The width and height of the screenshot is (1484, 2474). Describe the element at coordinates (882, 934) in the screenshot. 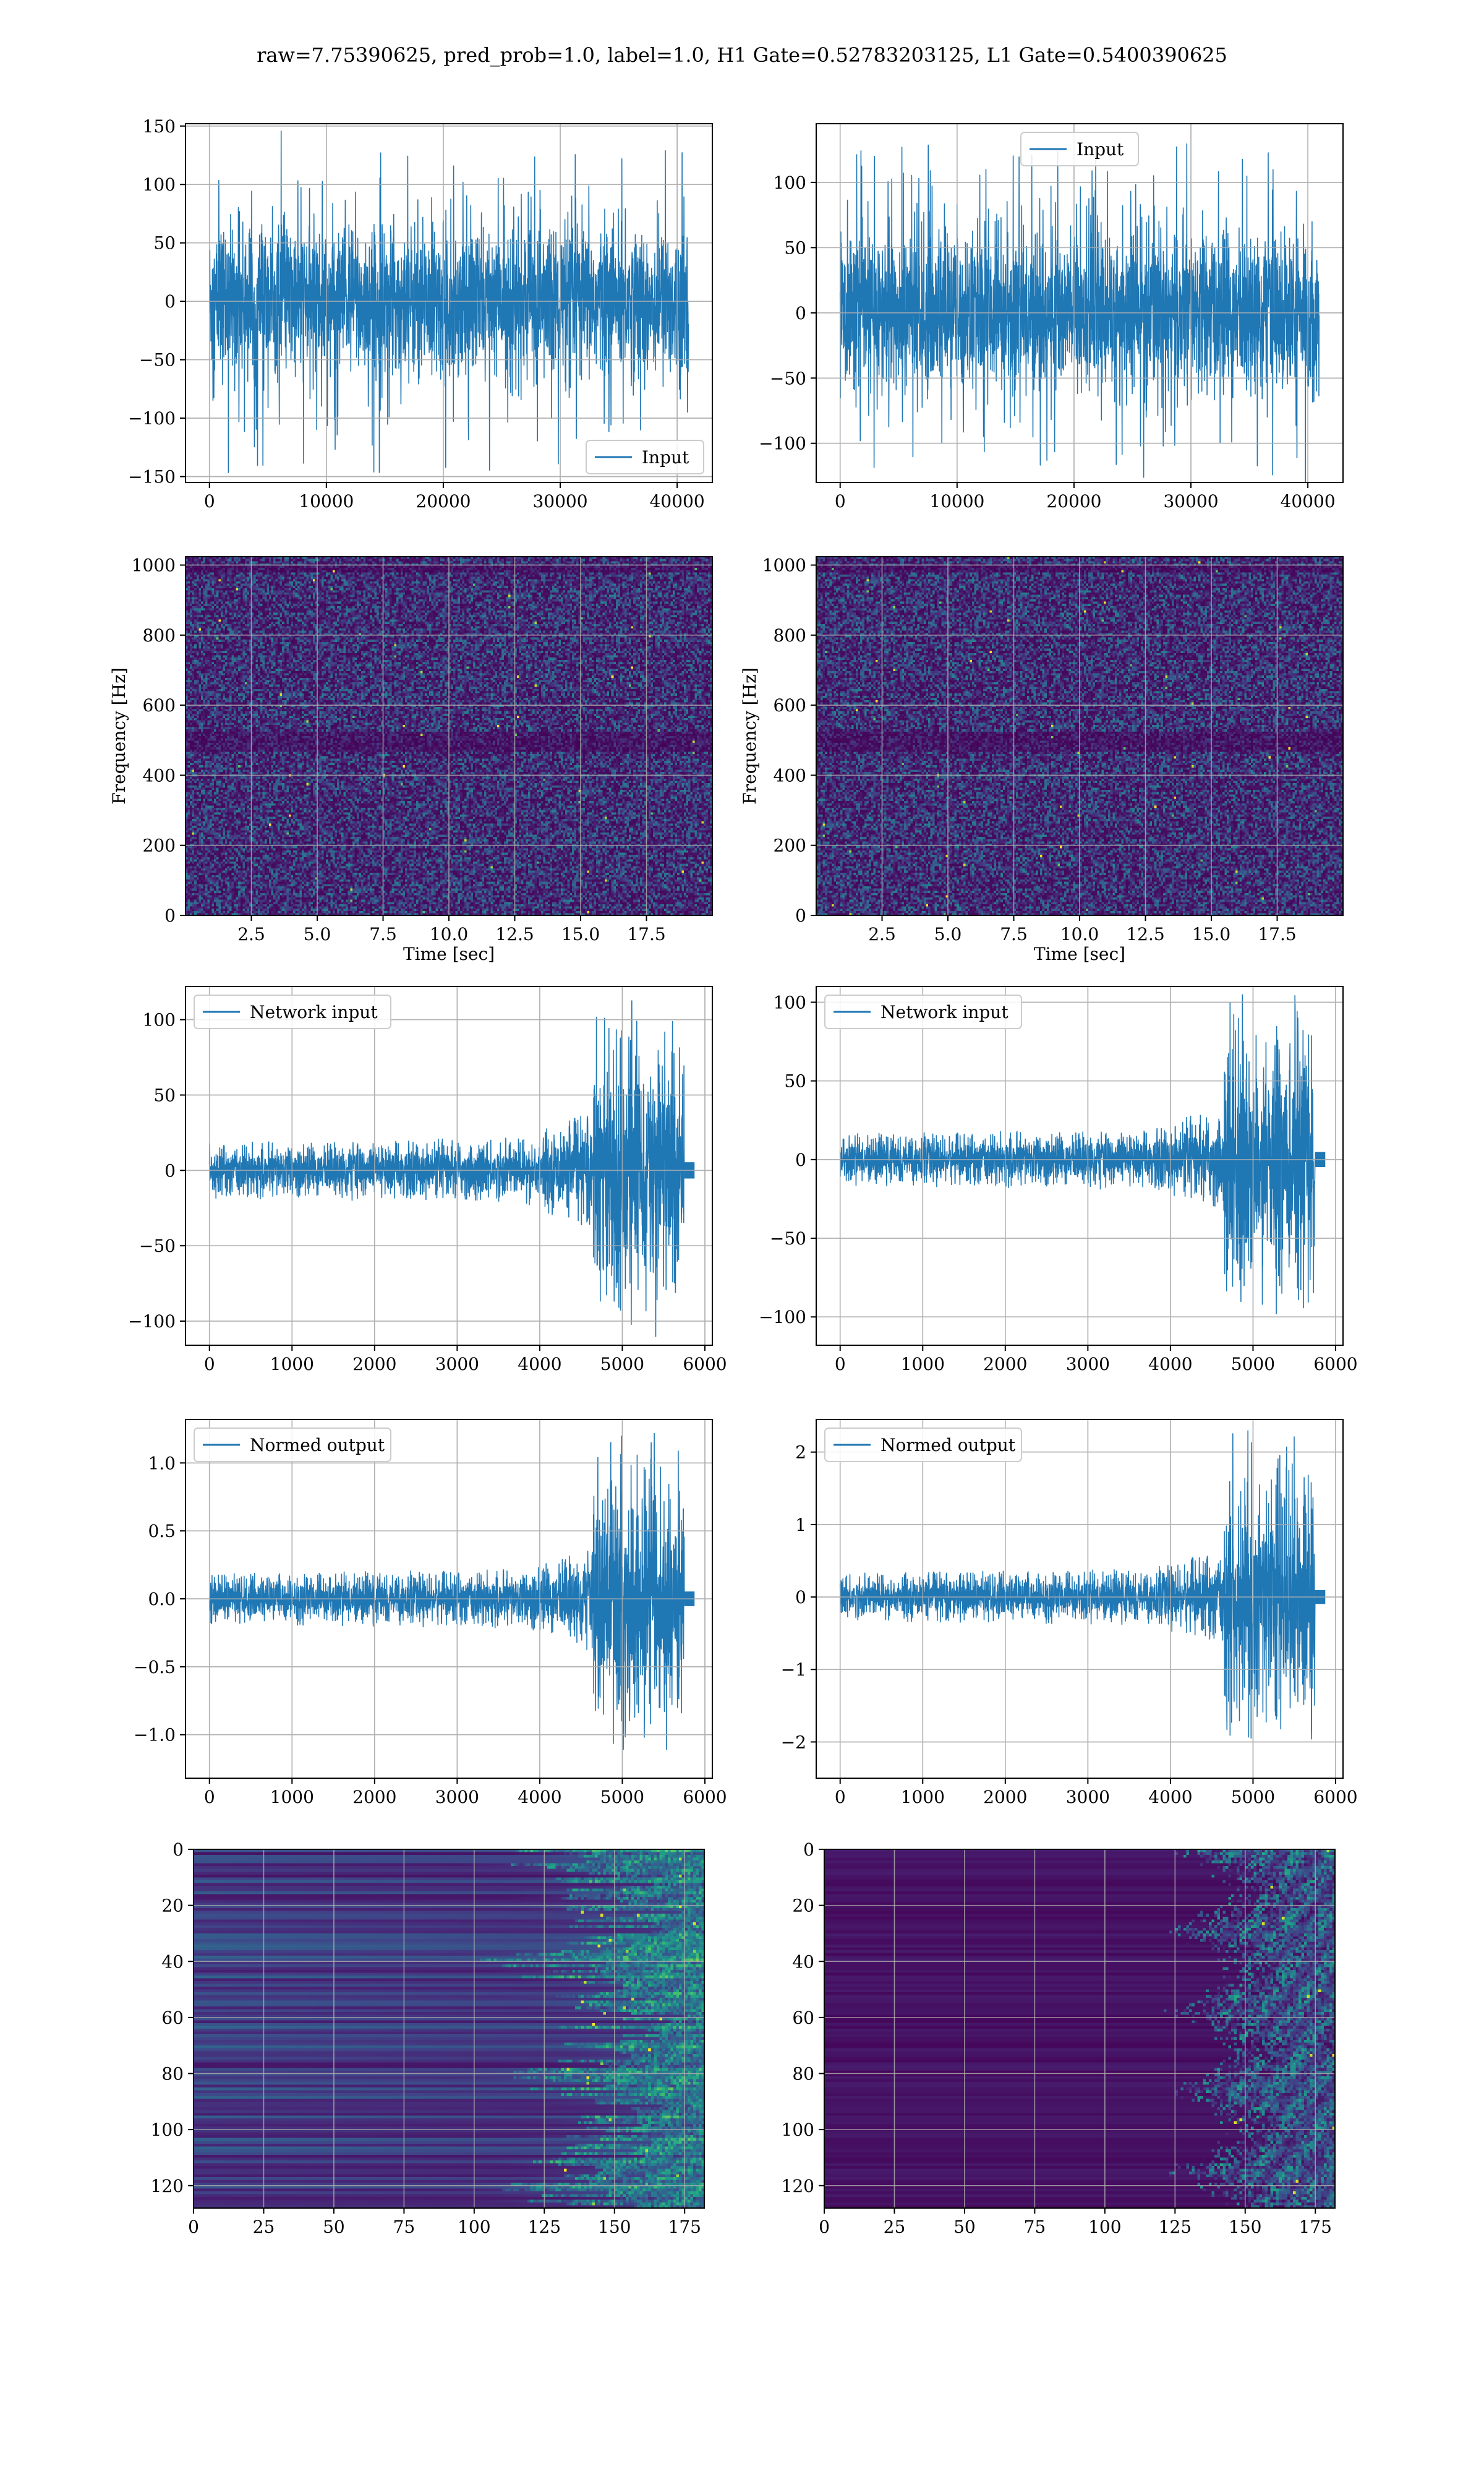

I see `x-tick-label: 2.5` at that location.